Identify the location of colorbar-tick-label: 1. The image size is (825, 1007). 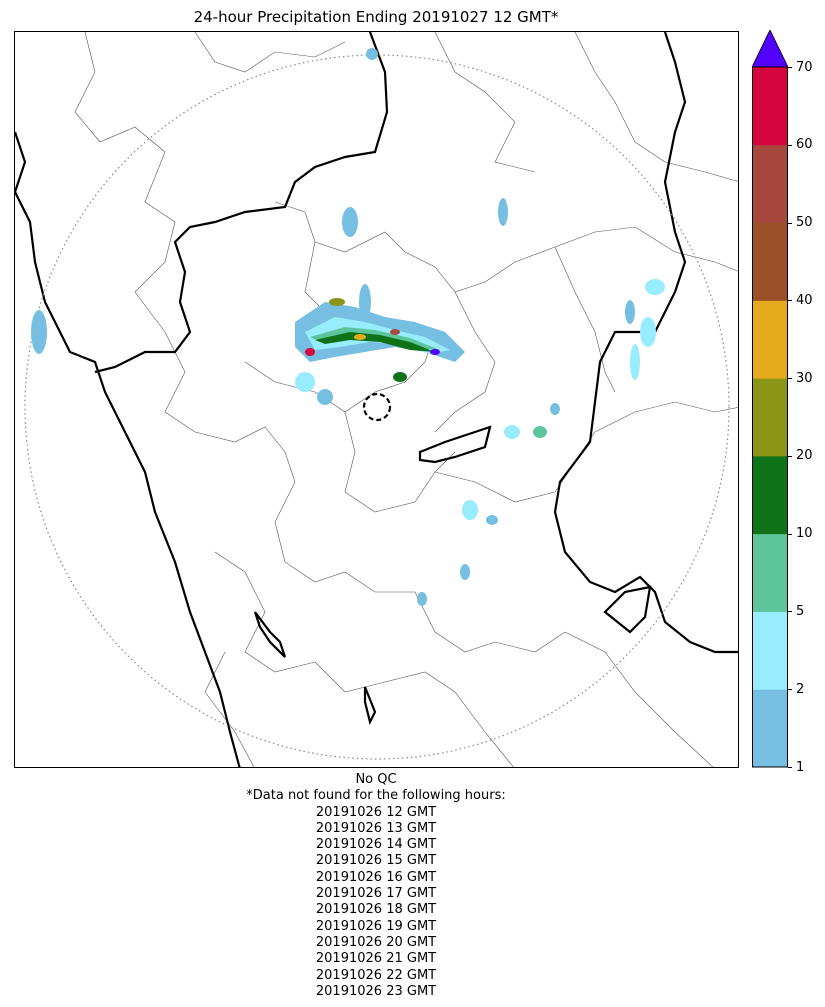
(800, 767).